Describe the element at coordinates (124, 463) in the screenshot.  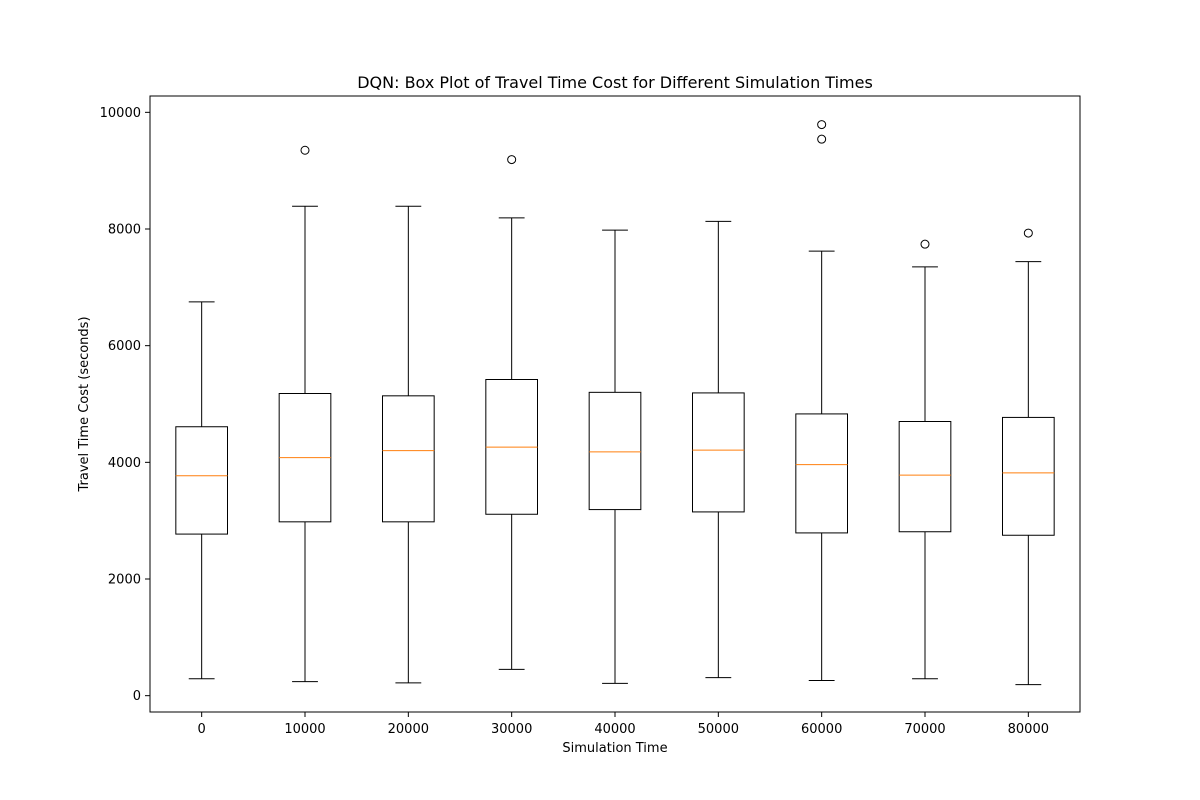
I see `y-tick-label: 4000` at that location.